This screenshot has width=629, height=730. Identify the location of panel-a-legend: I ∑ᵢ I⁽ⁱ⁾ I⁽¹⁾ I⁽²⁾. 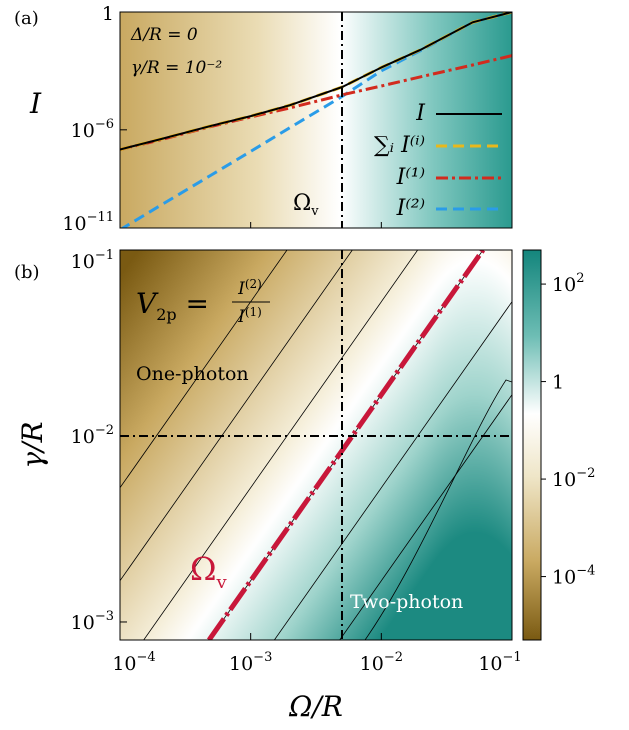
(438, 161).